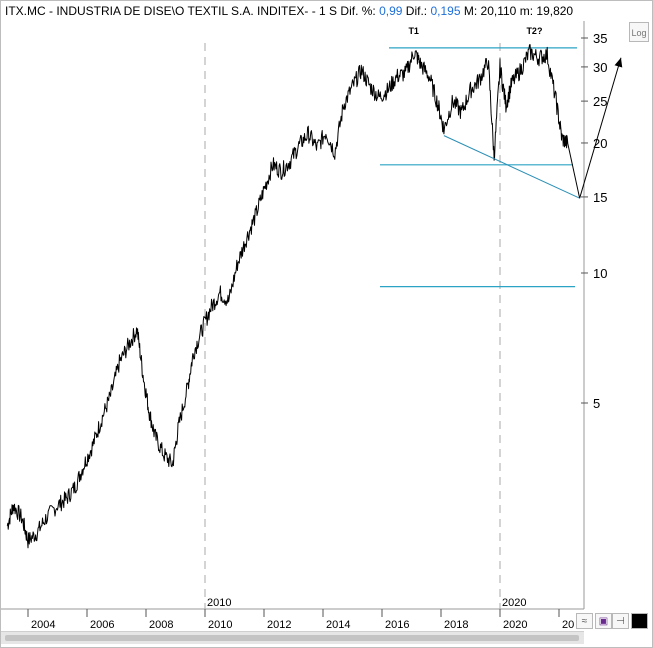 This screenshot has height=648, width=653. I want to click on log-scale-button: Log, so click(639, 32).